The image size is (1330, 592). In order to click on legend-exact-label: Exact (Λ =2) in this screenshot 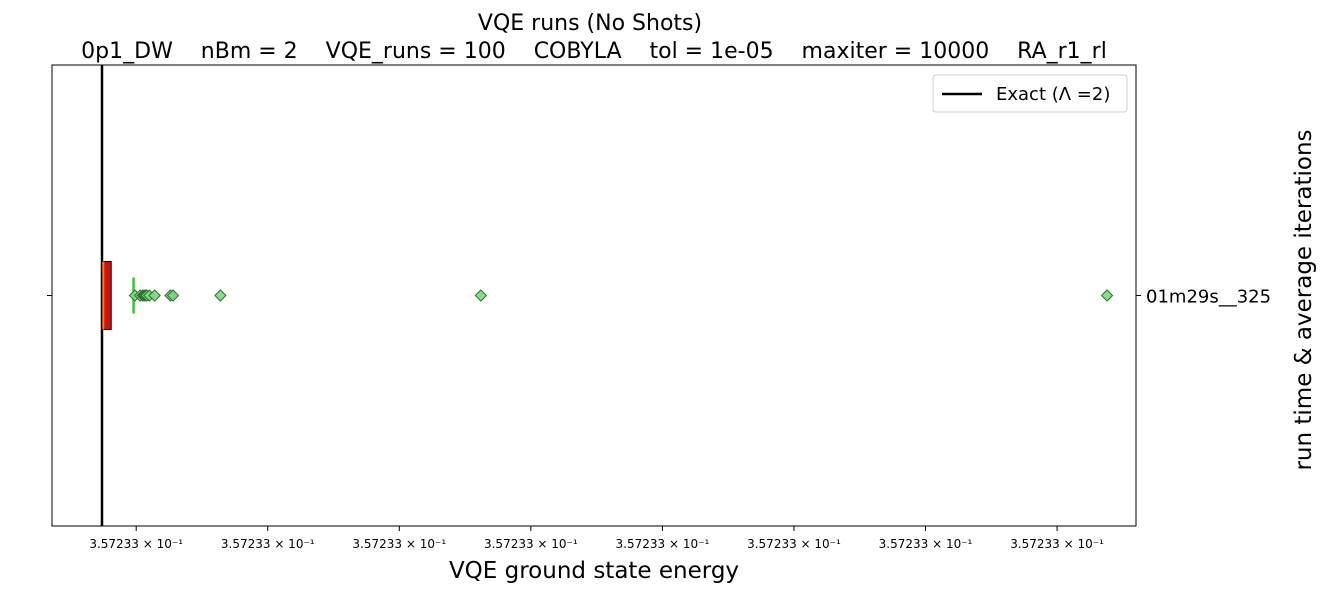, I will do `click(1053, 94)`.